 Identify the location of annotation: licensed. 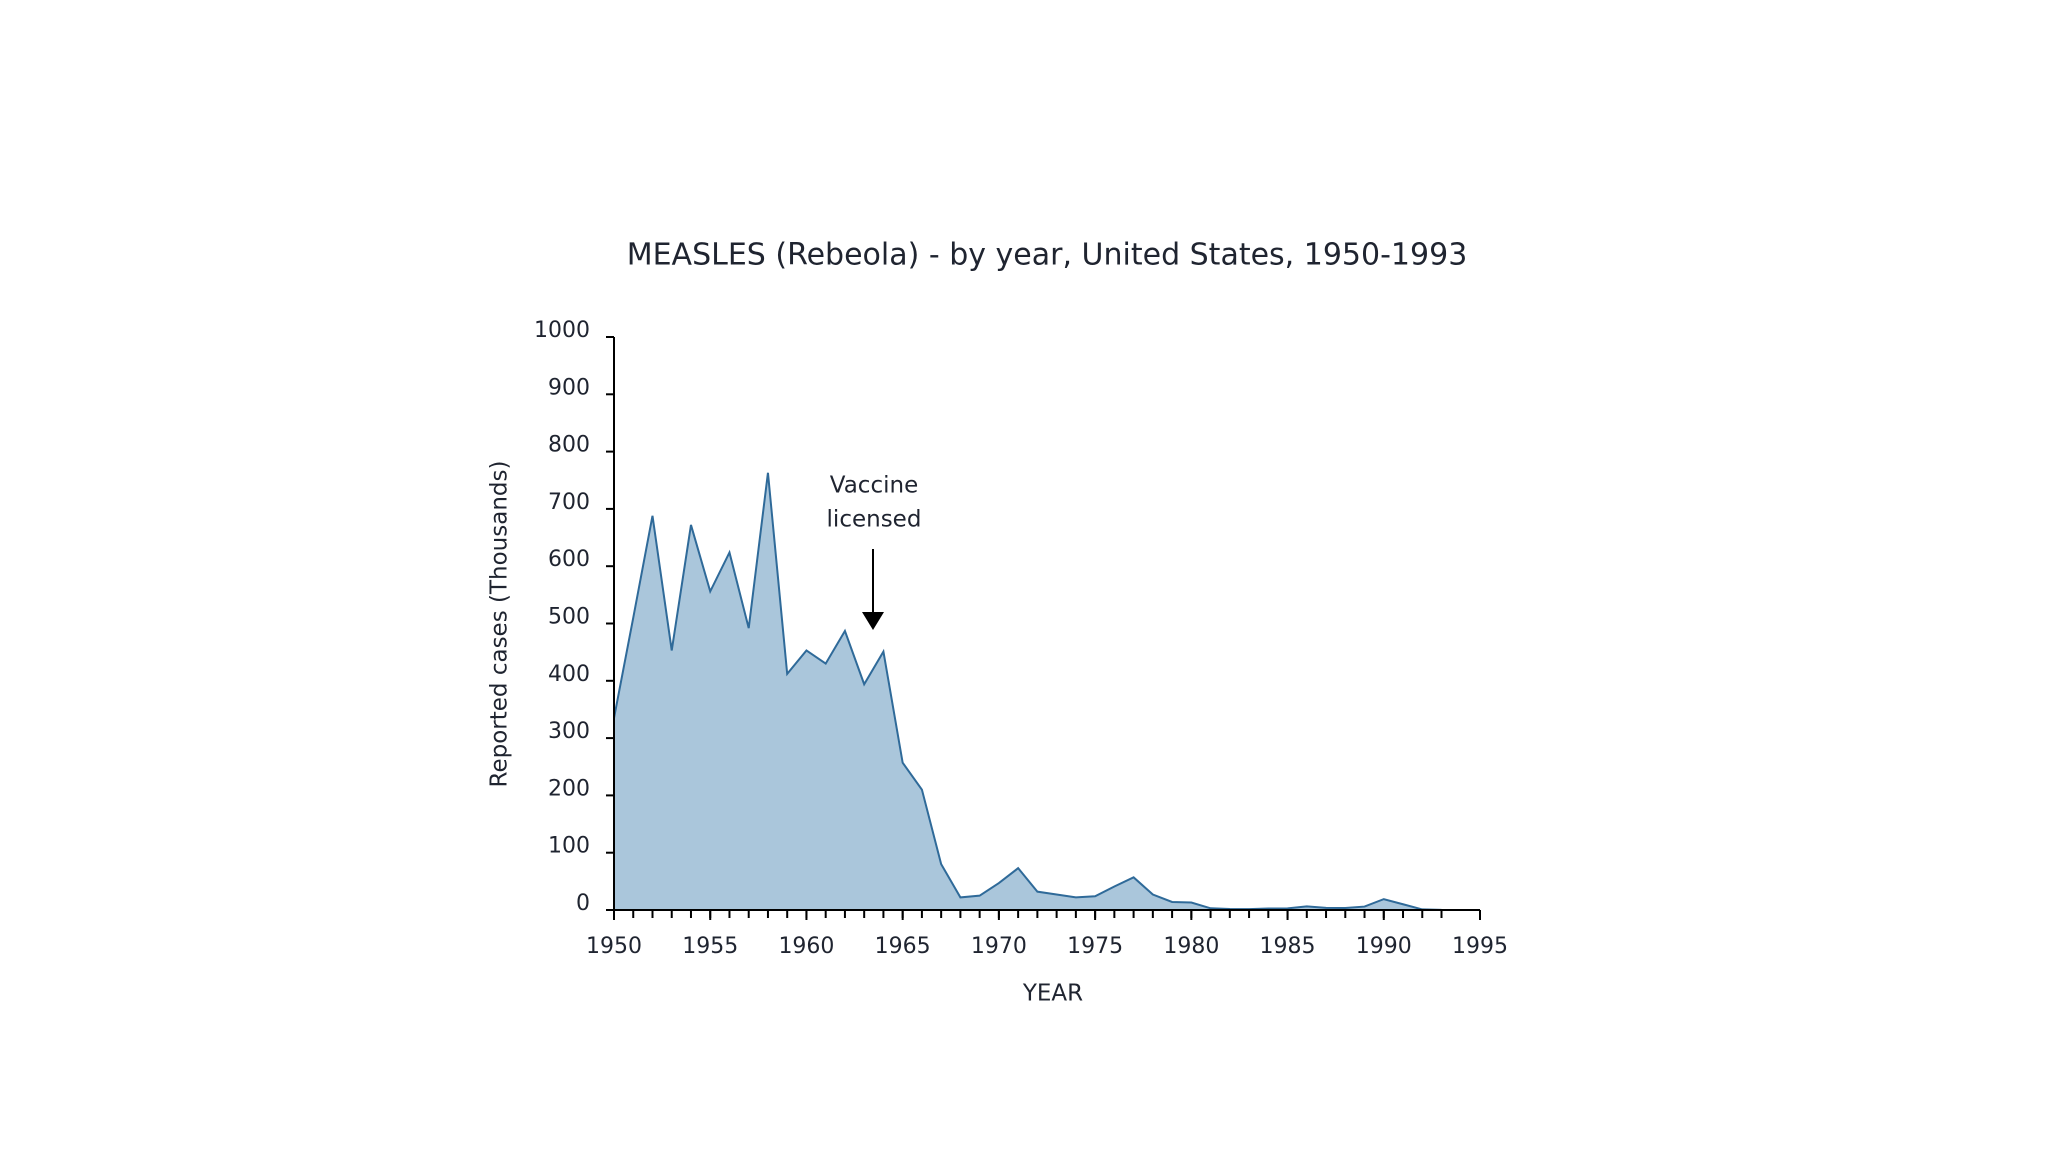
(874, 520).